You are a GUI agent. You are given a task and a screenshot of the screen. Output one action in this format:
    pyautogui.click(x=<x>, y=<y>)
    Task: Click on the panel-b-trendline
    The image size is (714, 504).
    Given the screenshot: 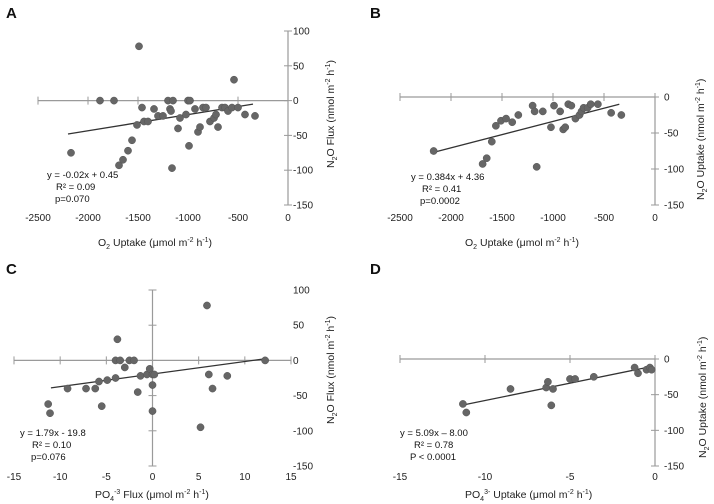 What is the action you would take?
    pyautogui.click(x=525, y=128)
    